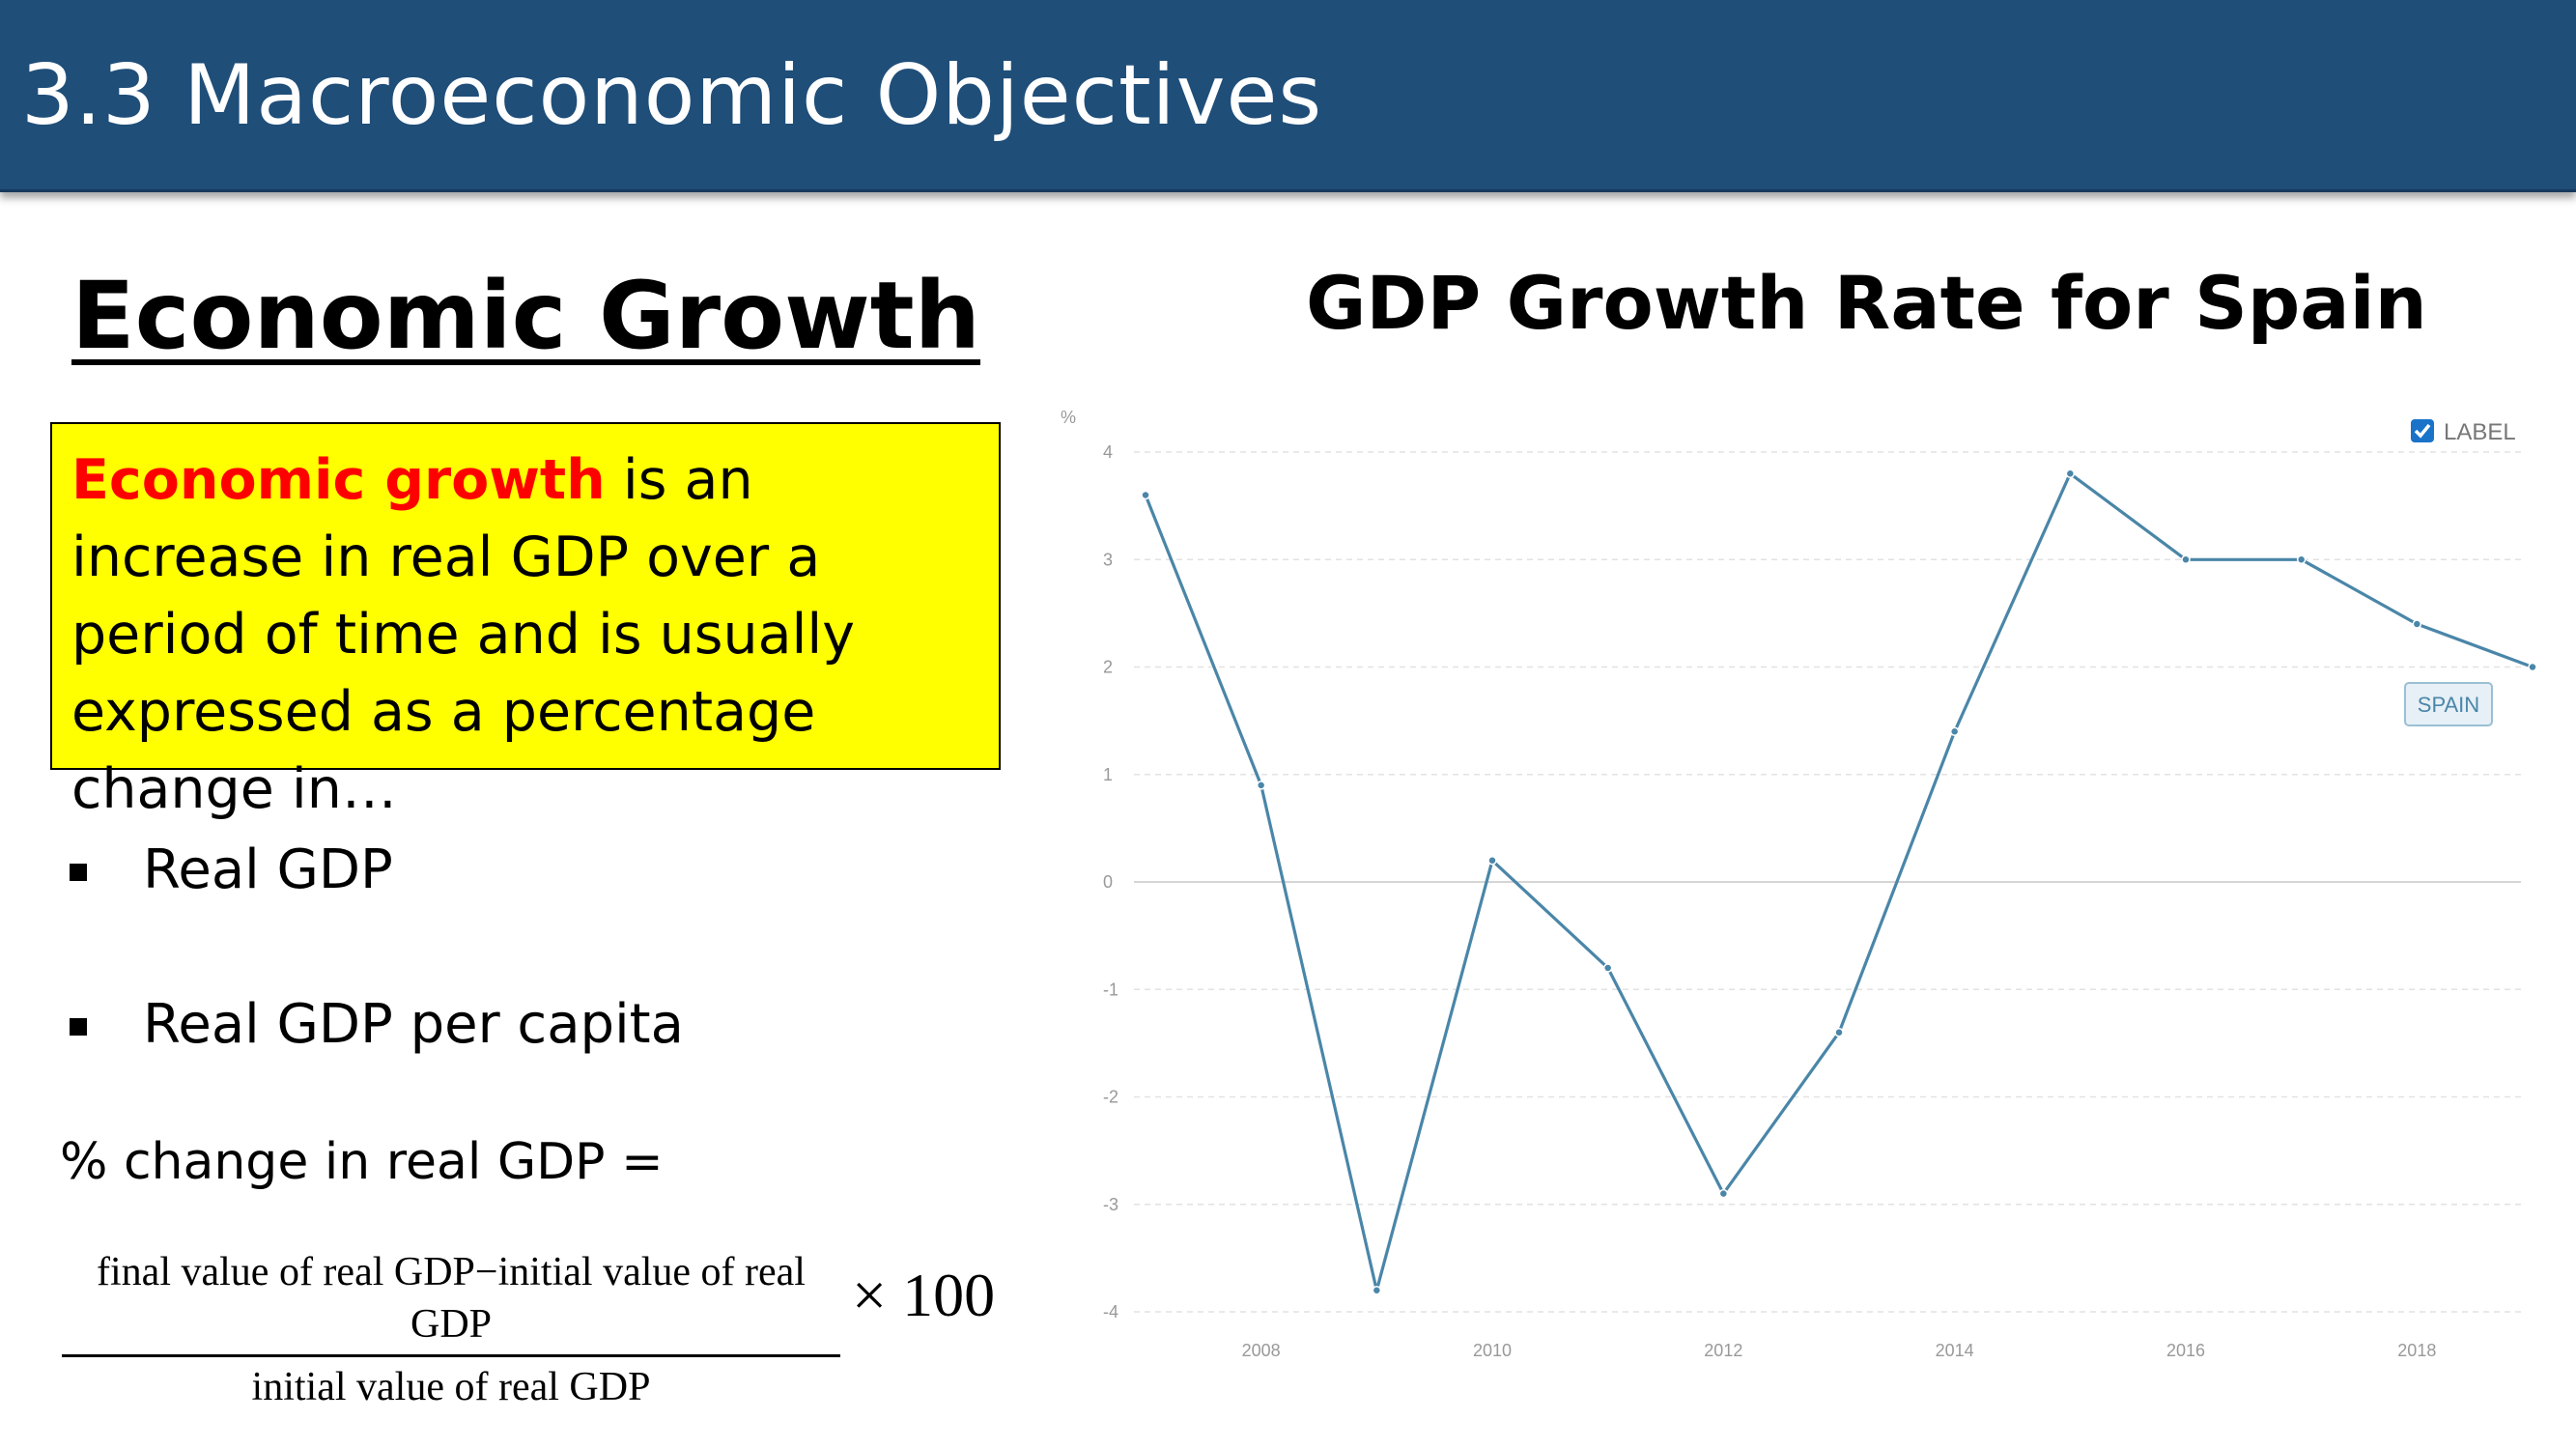 The height and width of the screenshot is (1449, 2576). I want to click on y-tick-label: 3, so click(1108, 559).